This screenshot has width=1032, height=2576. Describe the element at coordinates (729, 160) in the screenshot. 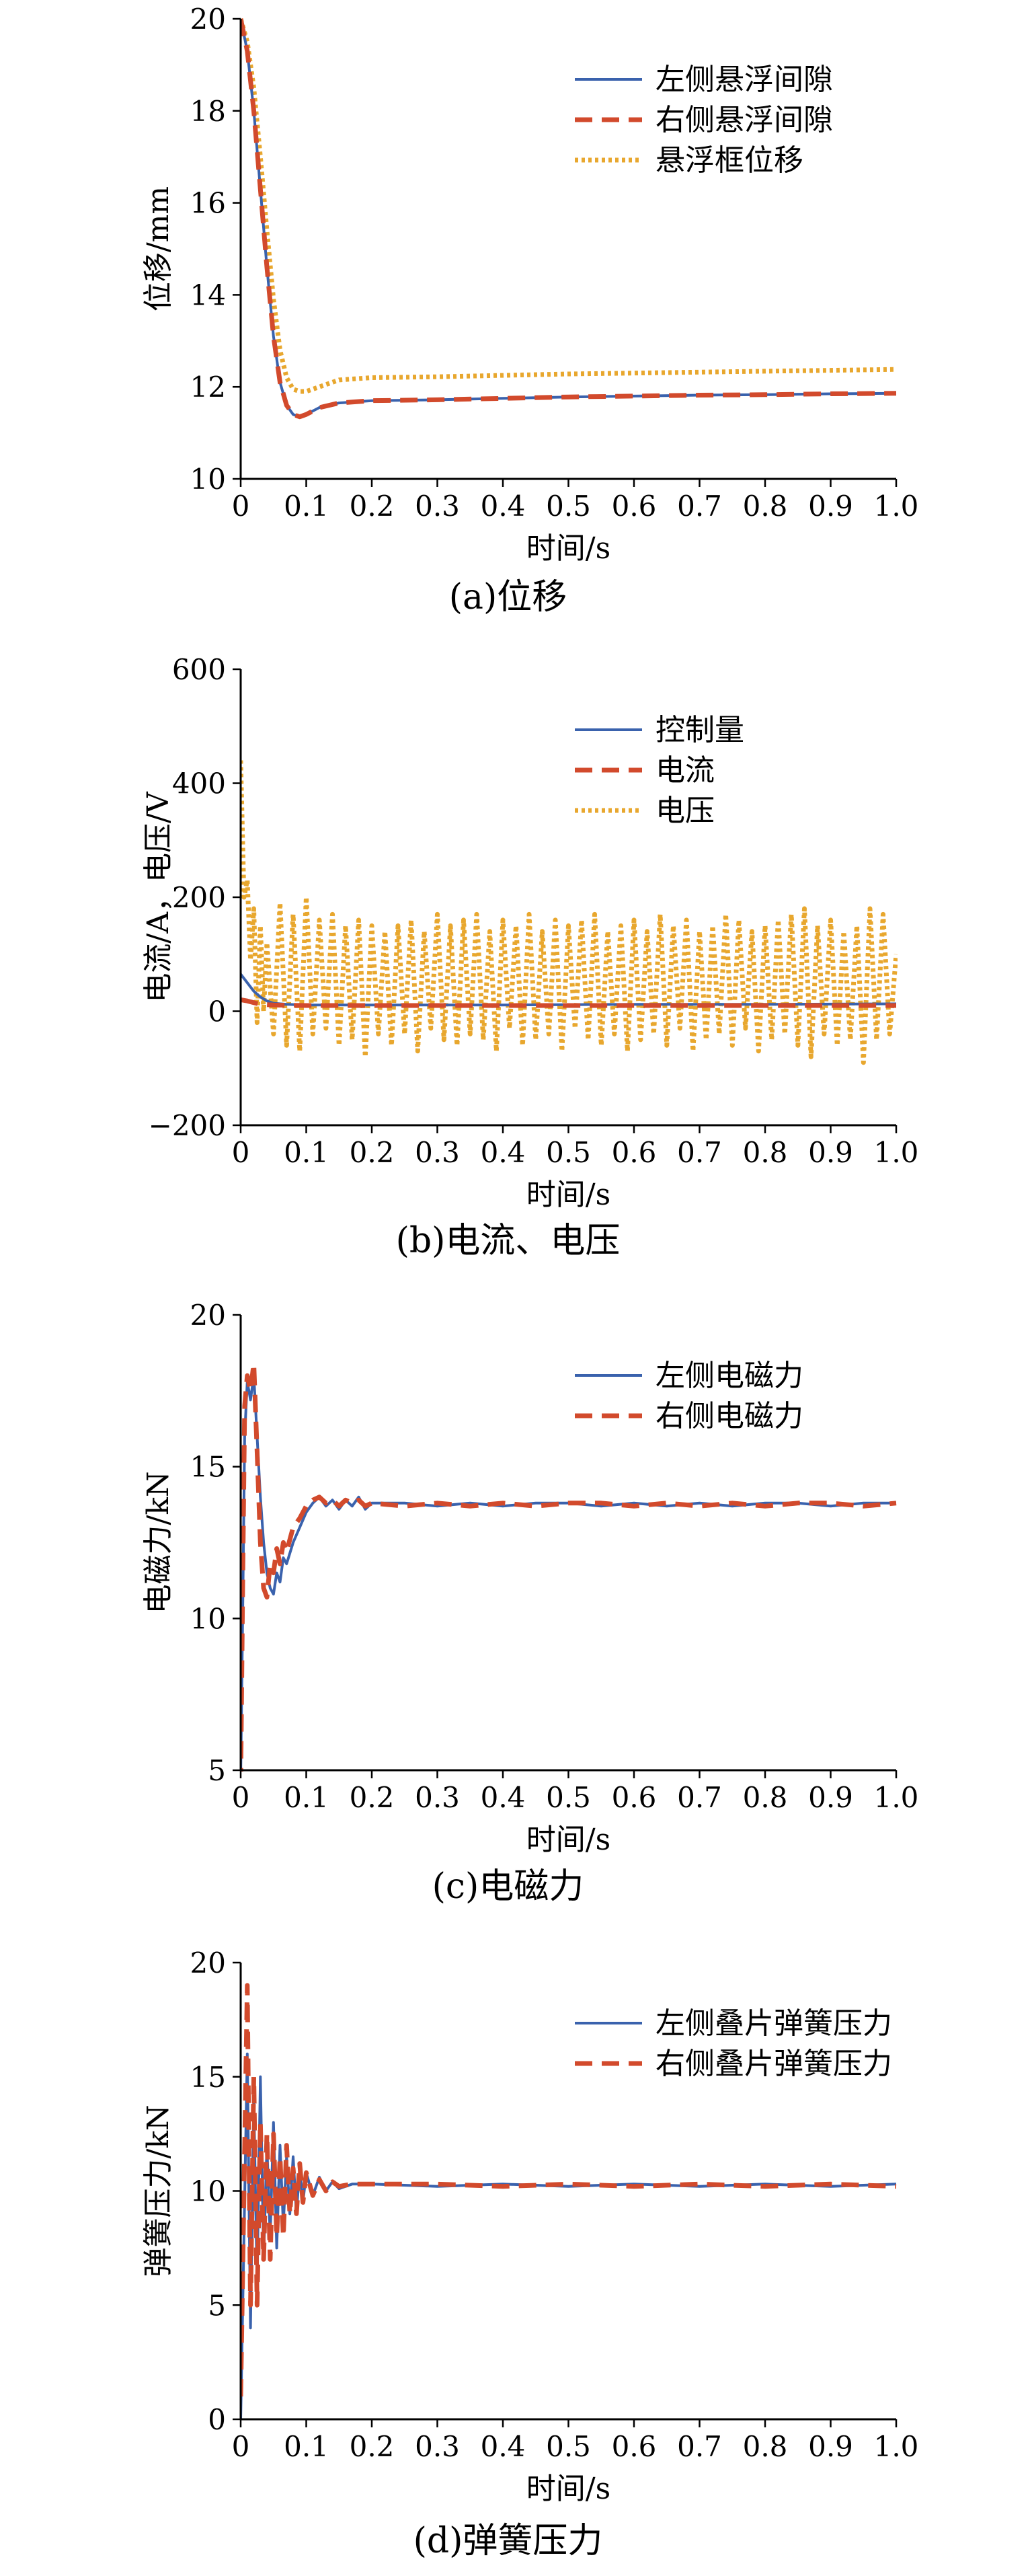

I see `legend-label-3: 悬浮框位移` at that location.